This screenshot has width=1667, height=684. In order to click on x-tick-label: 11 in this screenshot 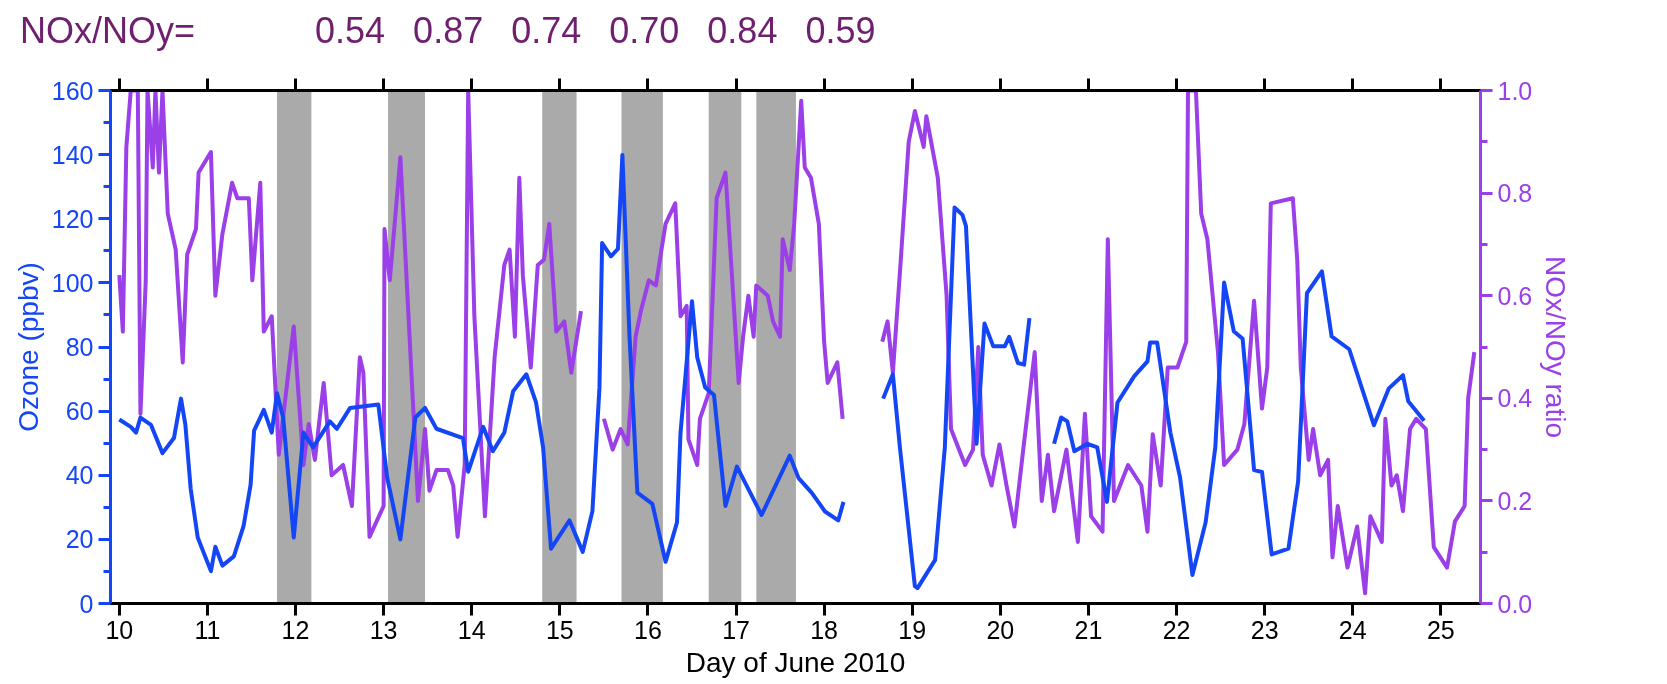, I will do `click(207, 629)`.